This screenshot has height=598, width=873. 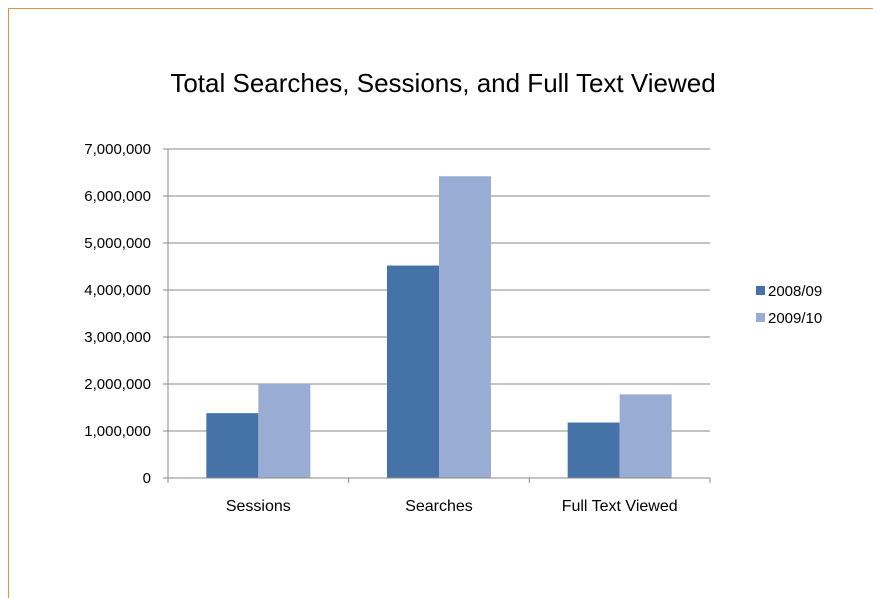 What do you see at coordinates (117, 149) in the screenshot?
I see `y-tick-label: 7,000,000` at bounding box center [117, 149].